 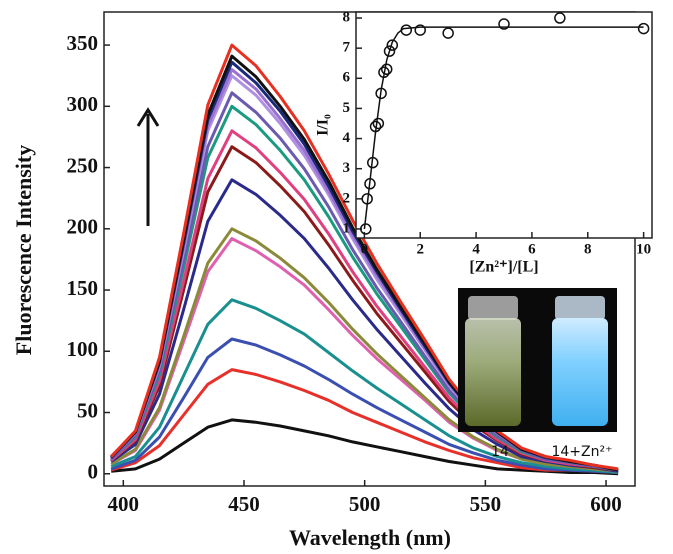 I want to click on x-tick-label: 550, so click(x=486, y=504).